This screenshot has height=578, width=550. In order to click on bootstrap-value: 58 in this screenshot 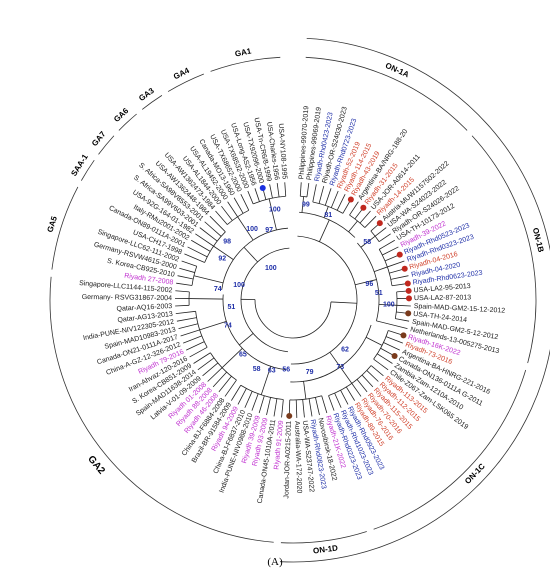, I will do `click(257, 369)`.